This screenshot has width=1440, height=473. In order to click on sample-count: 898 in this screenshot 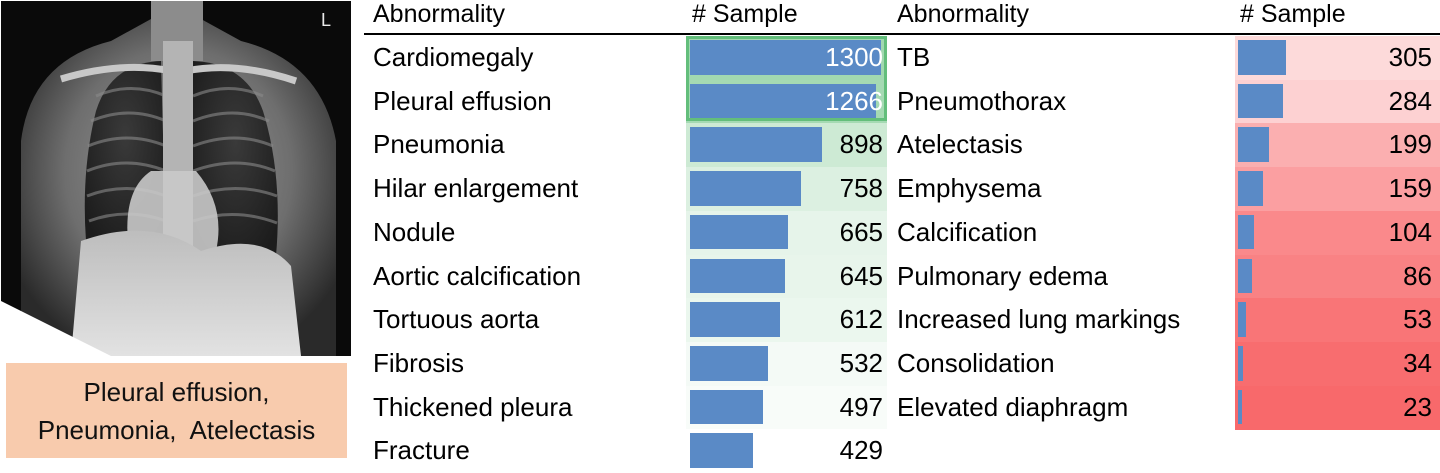, I will do `click(861, 144)`.